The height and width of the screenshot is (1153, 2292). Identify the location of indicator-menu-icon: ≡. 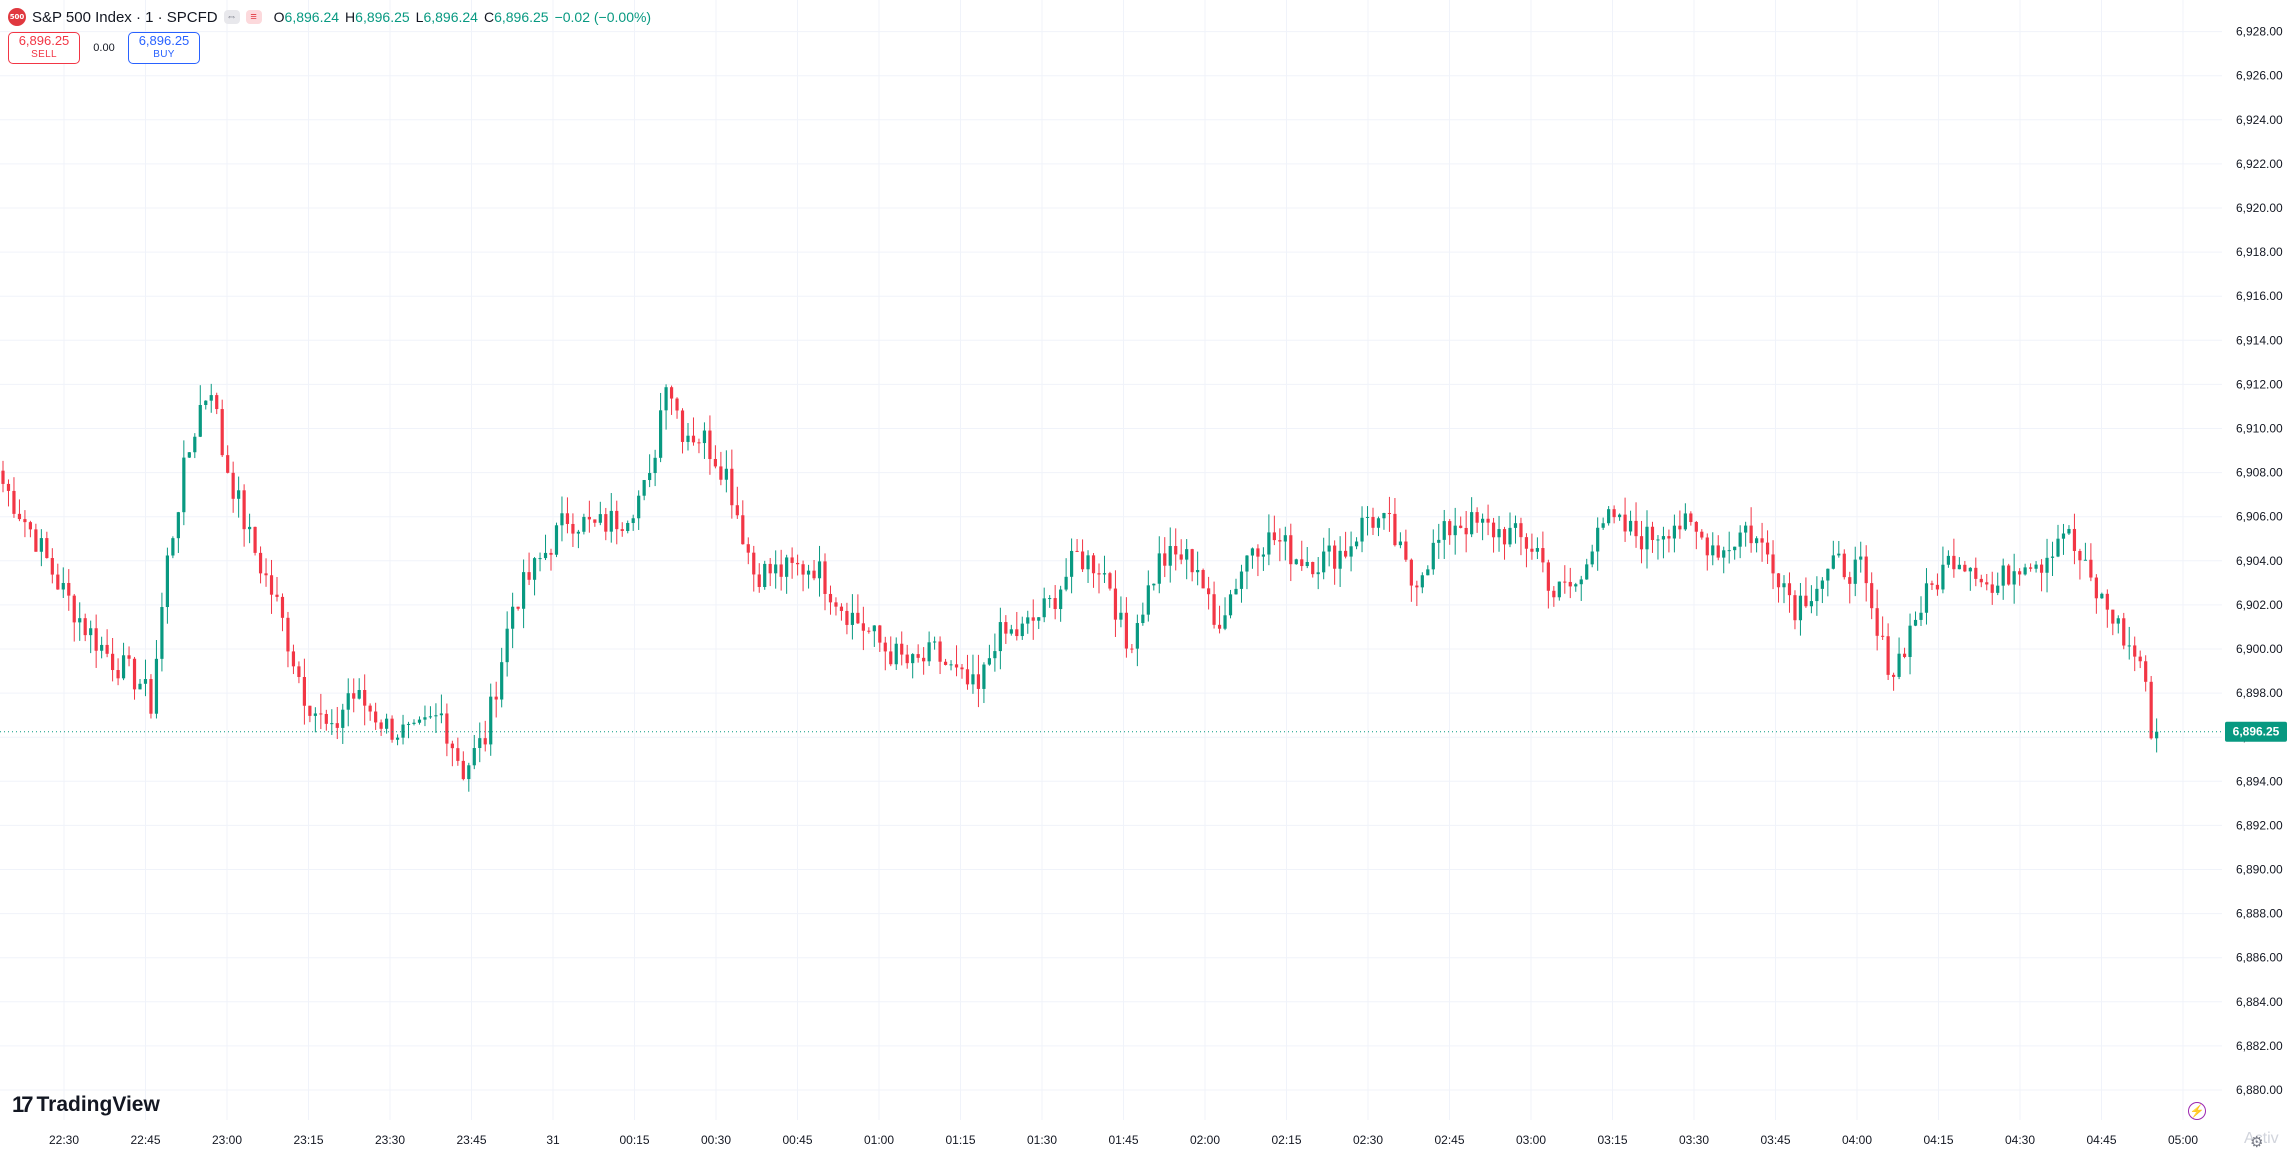
(253, 17).